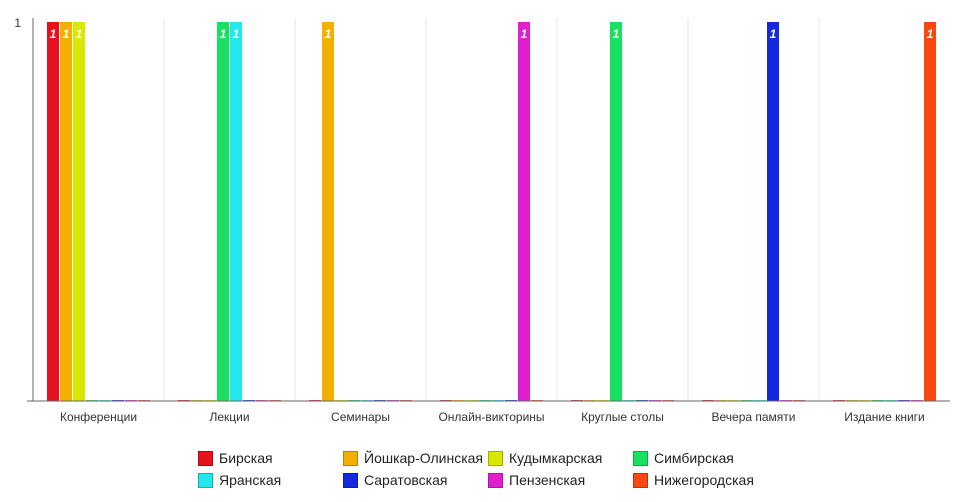 Image resolution: width=978 pixels, height=502 pixels. Describe the element at coordinates (98, 417) in the screenshot. I see `x-tick-label: Конференции` at that location.